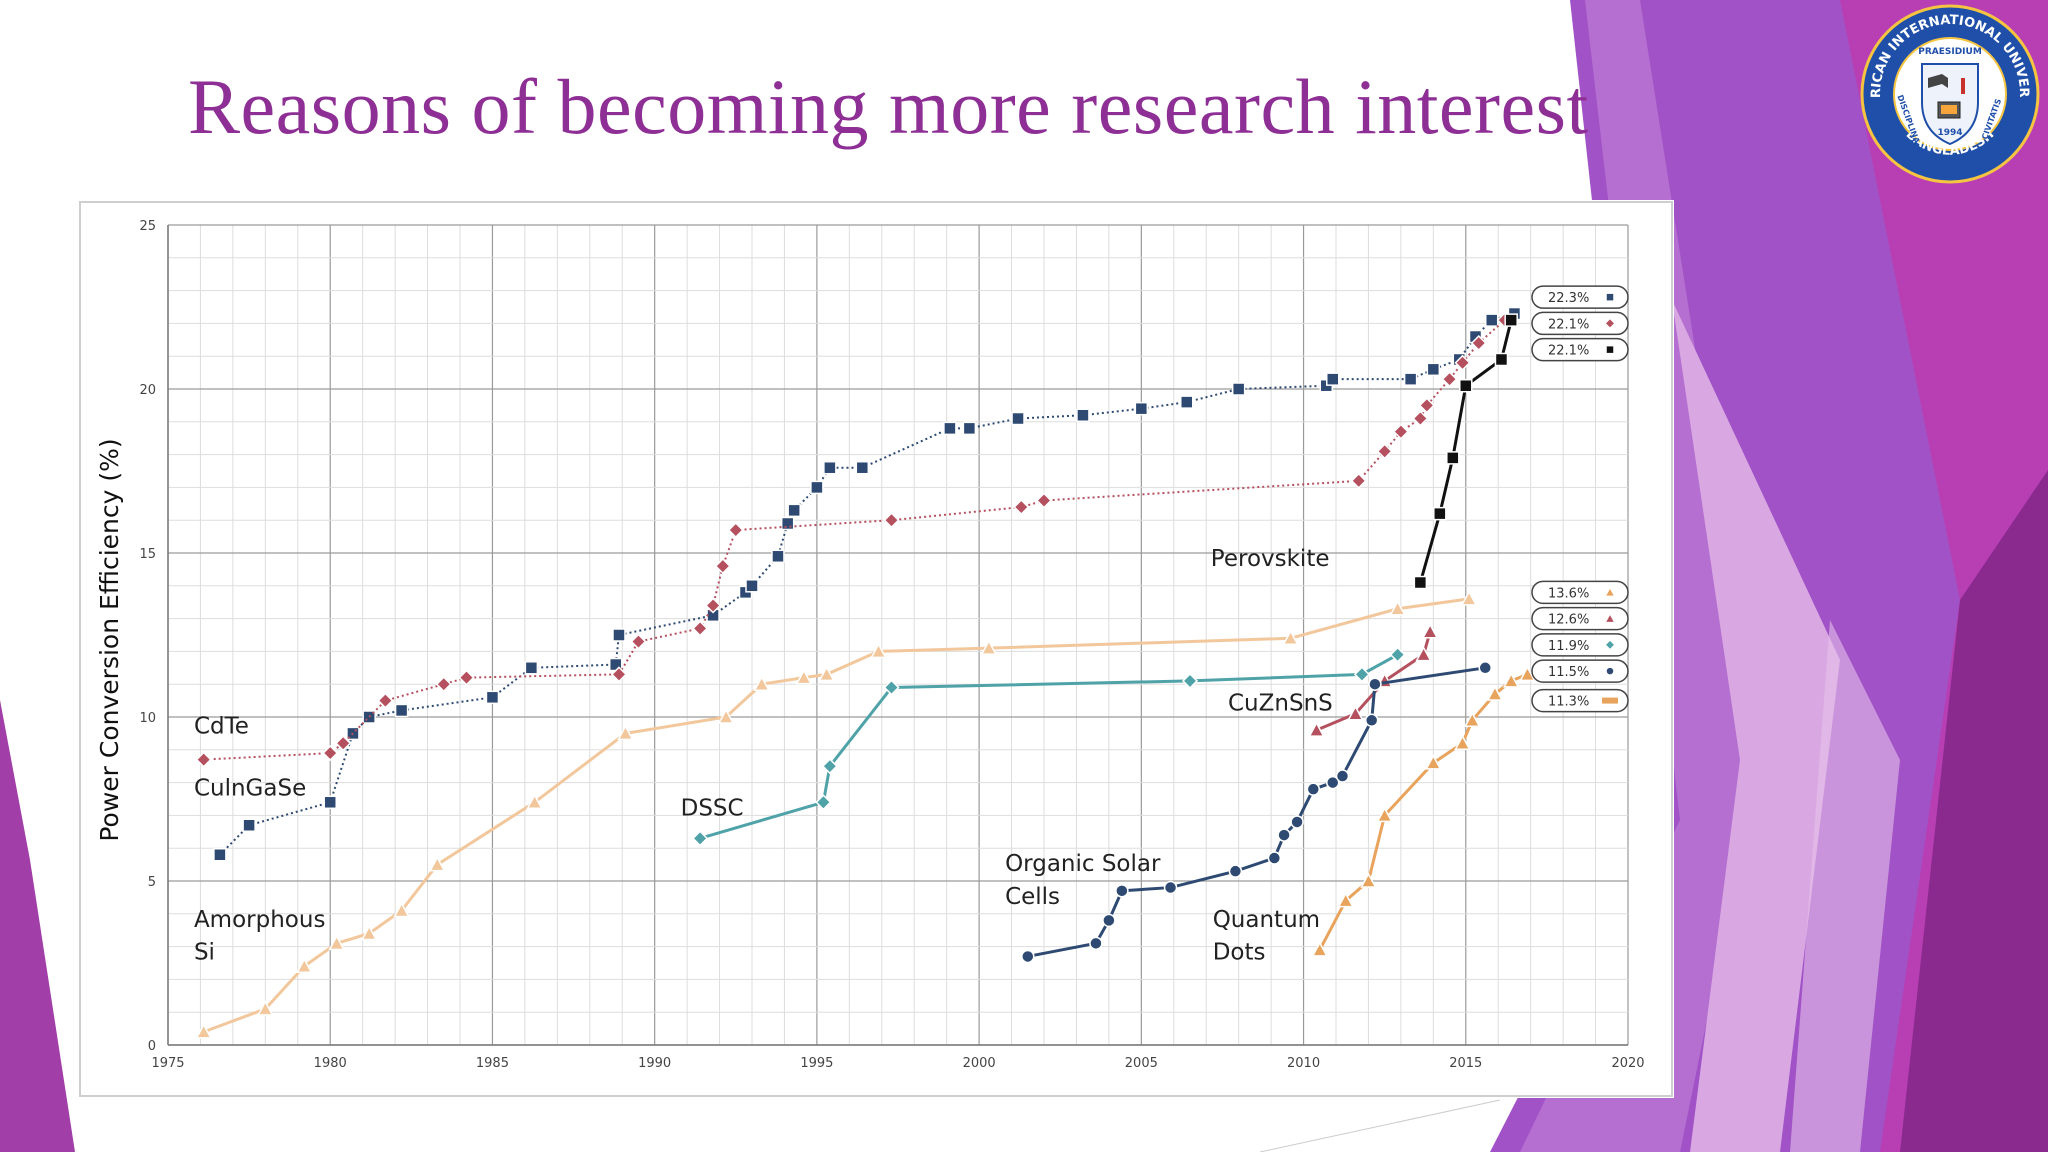 The width and height of the screenshot is (2048, 1152). I want to click on record-badge-text: 22.3%, so click(1568, 298).